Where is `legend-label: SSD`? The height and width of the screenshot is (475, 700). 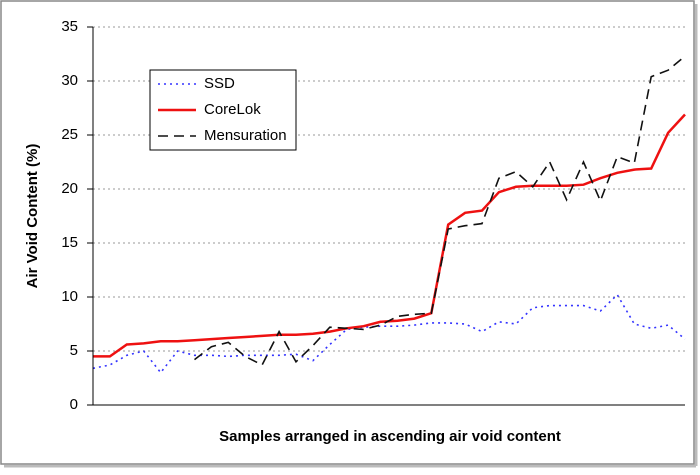
legend-label: SSD is located at coordinates (219, 83).